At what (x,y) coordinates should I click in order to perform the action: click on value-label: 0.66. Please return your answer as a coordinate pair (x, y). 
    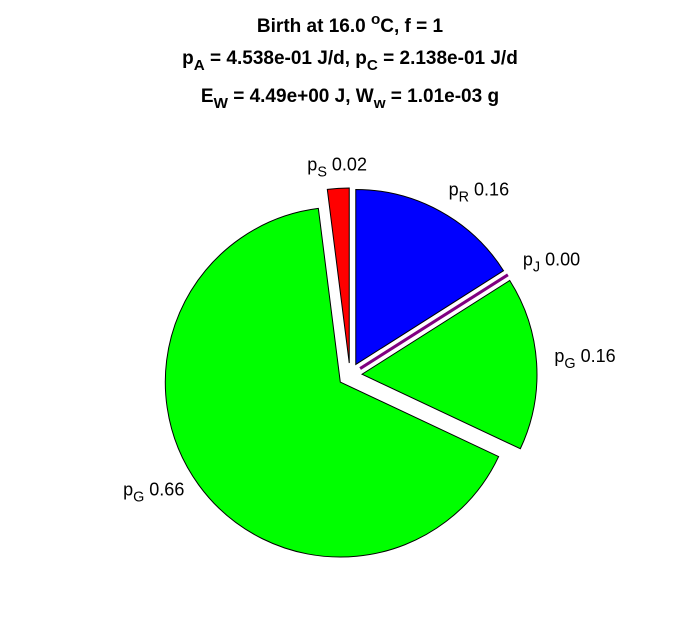
    Looking at the image, I should click on (166, 489).